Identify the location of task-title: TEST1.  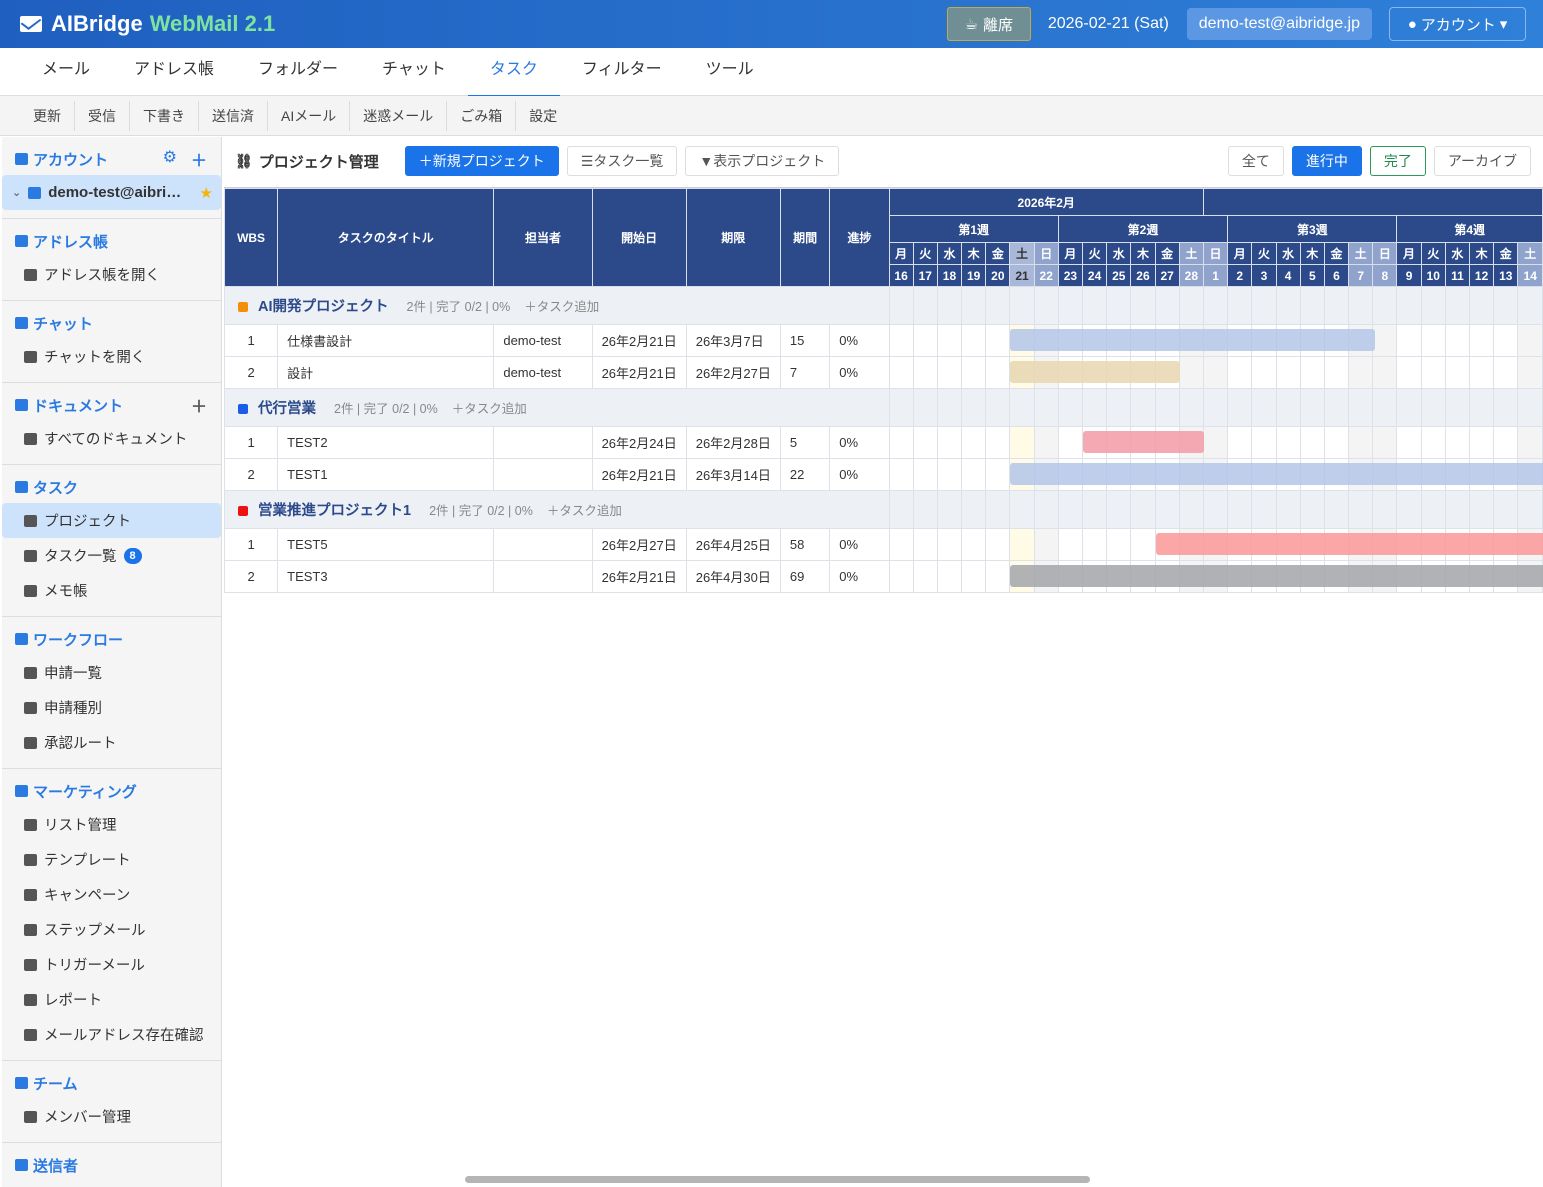
(386, 474).